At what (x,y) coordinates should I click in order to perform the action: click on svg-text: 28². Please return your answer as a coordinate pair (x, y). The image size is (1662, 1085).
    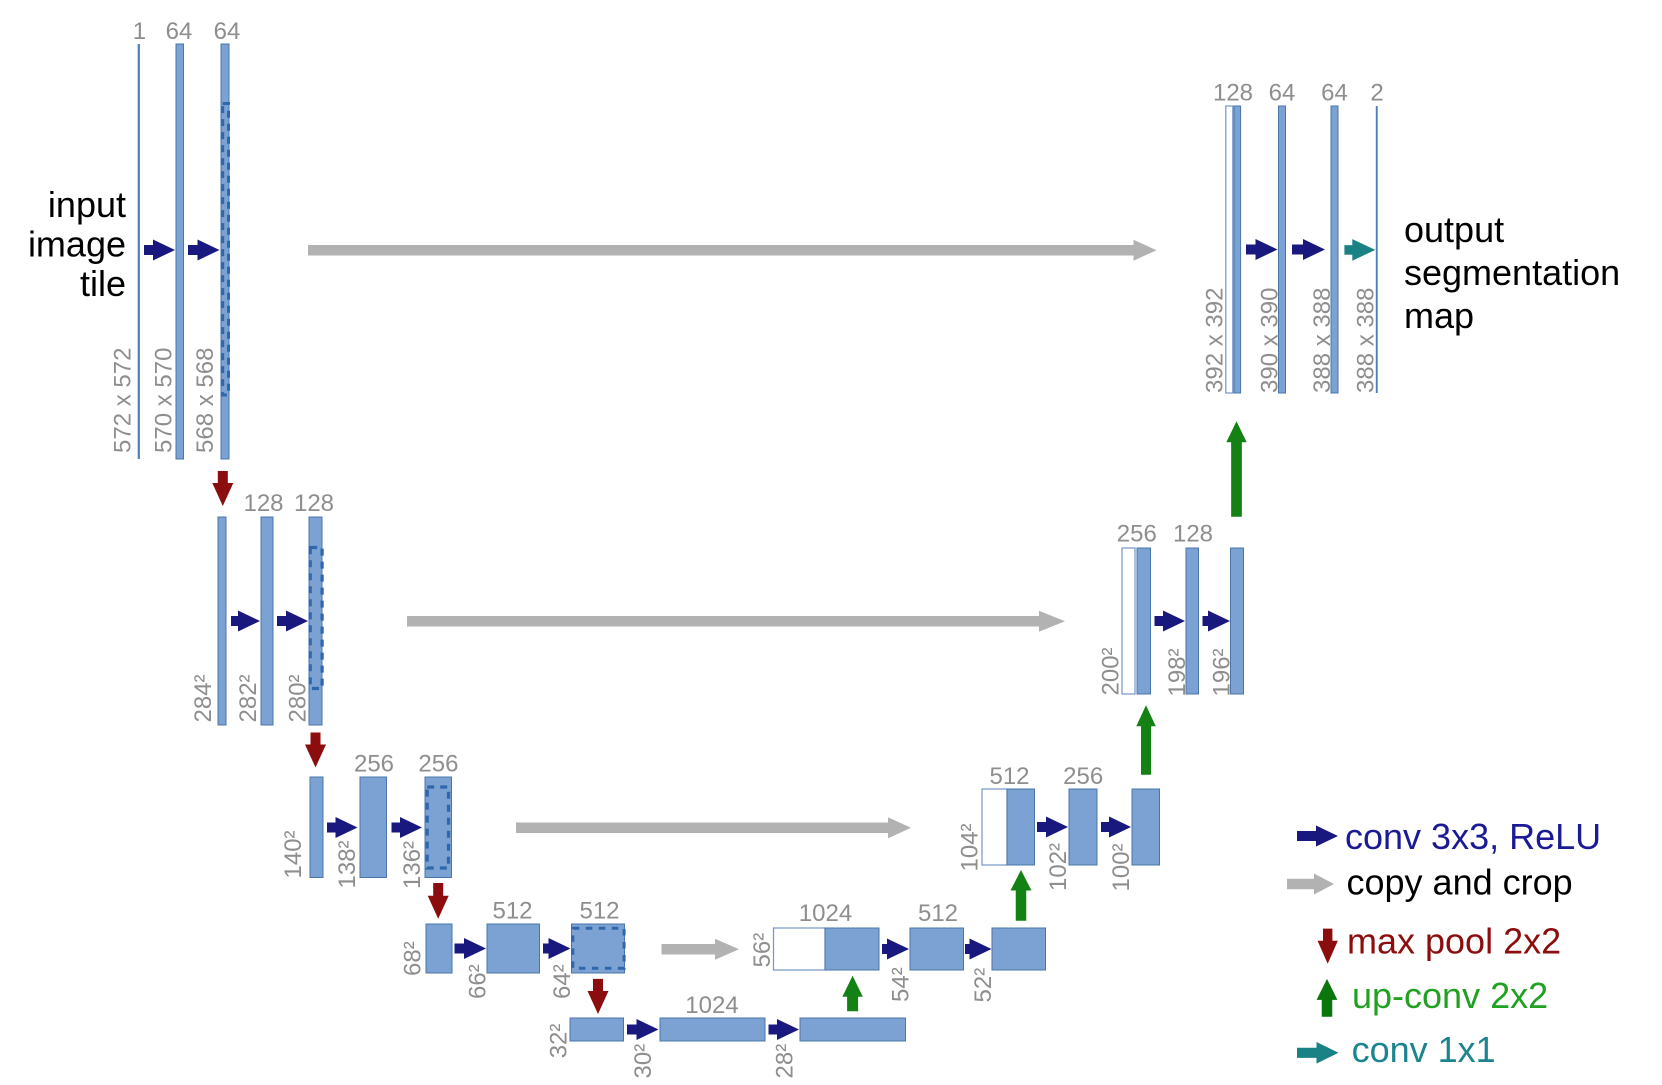
    Looking at the image, I should click on (785, 1061).